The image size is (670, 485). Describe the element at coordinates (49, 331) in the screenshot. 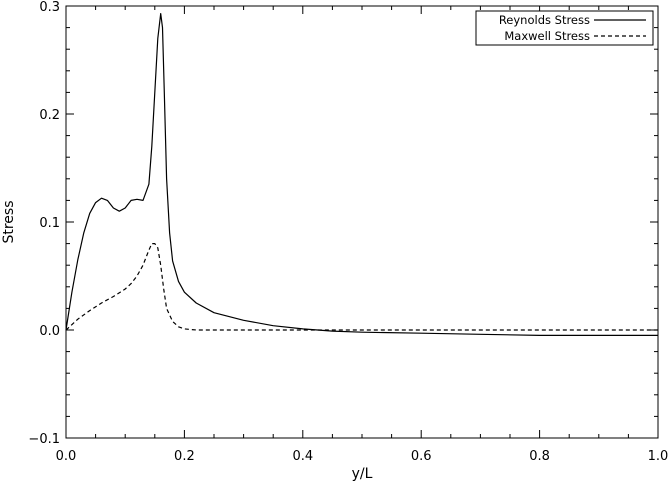

I see `y-tick-label: 0.0` at that location.